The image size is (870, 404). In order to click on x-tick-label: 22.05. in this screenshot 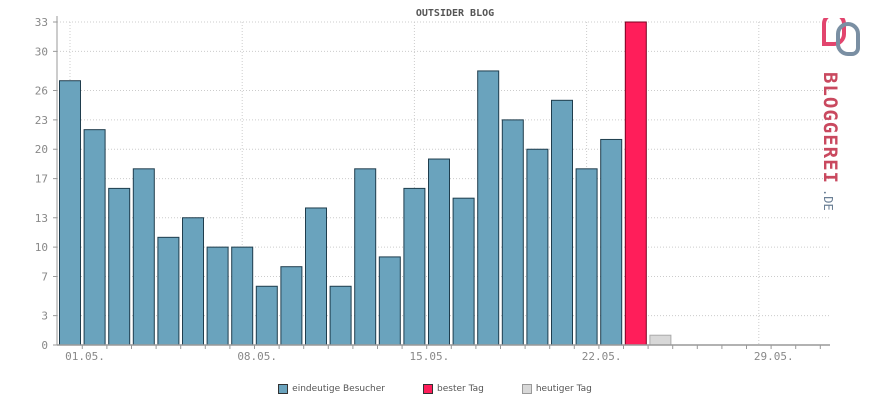, I will do `click(602, 356)`.